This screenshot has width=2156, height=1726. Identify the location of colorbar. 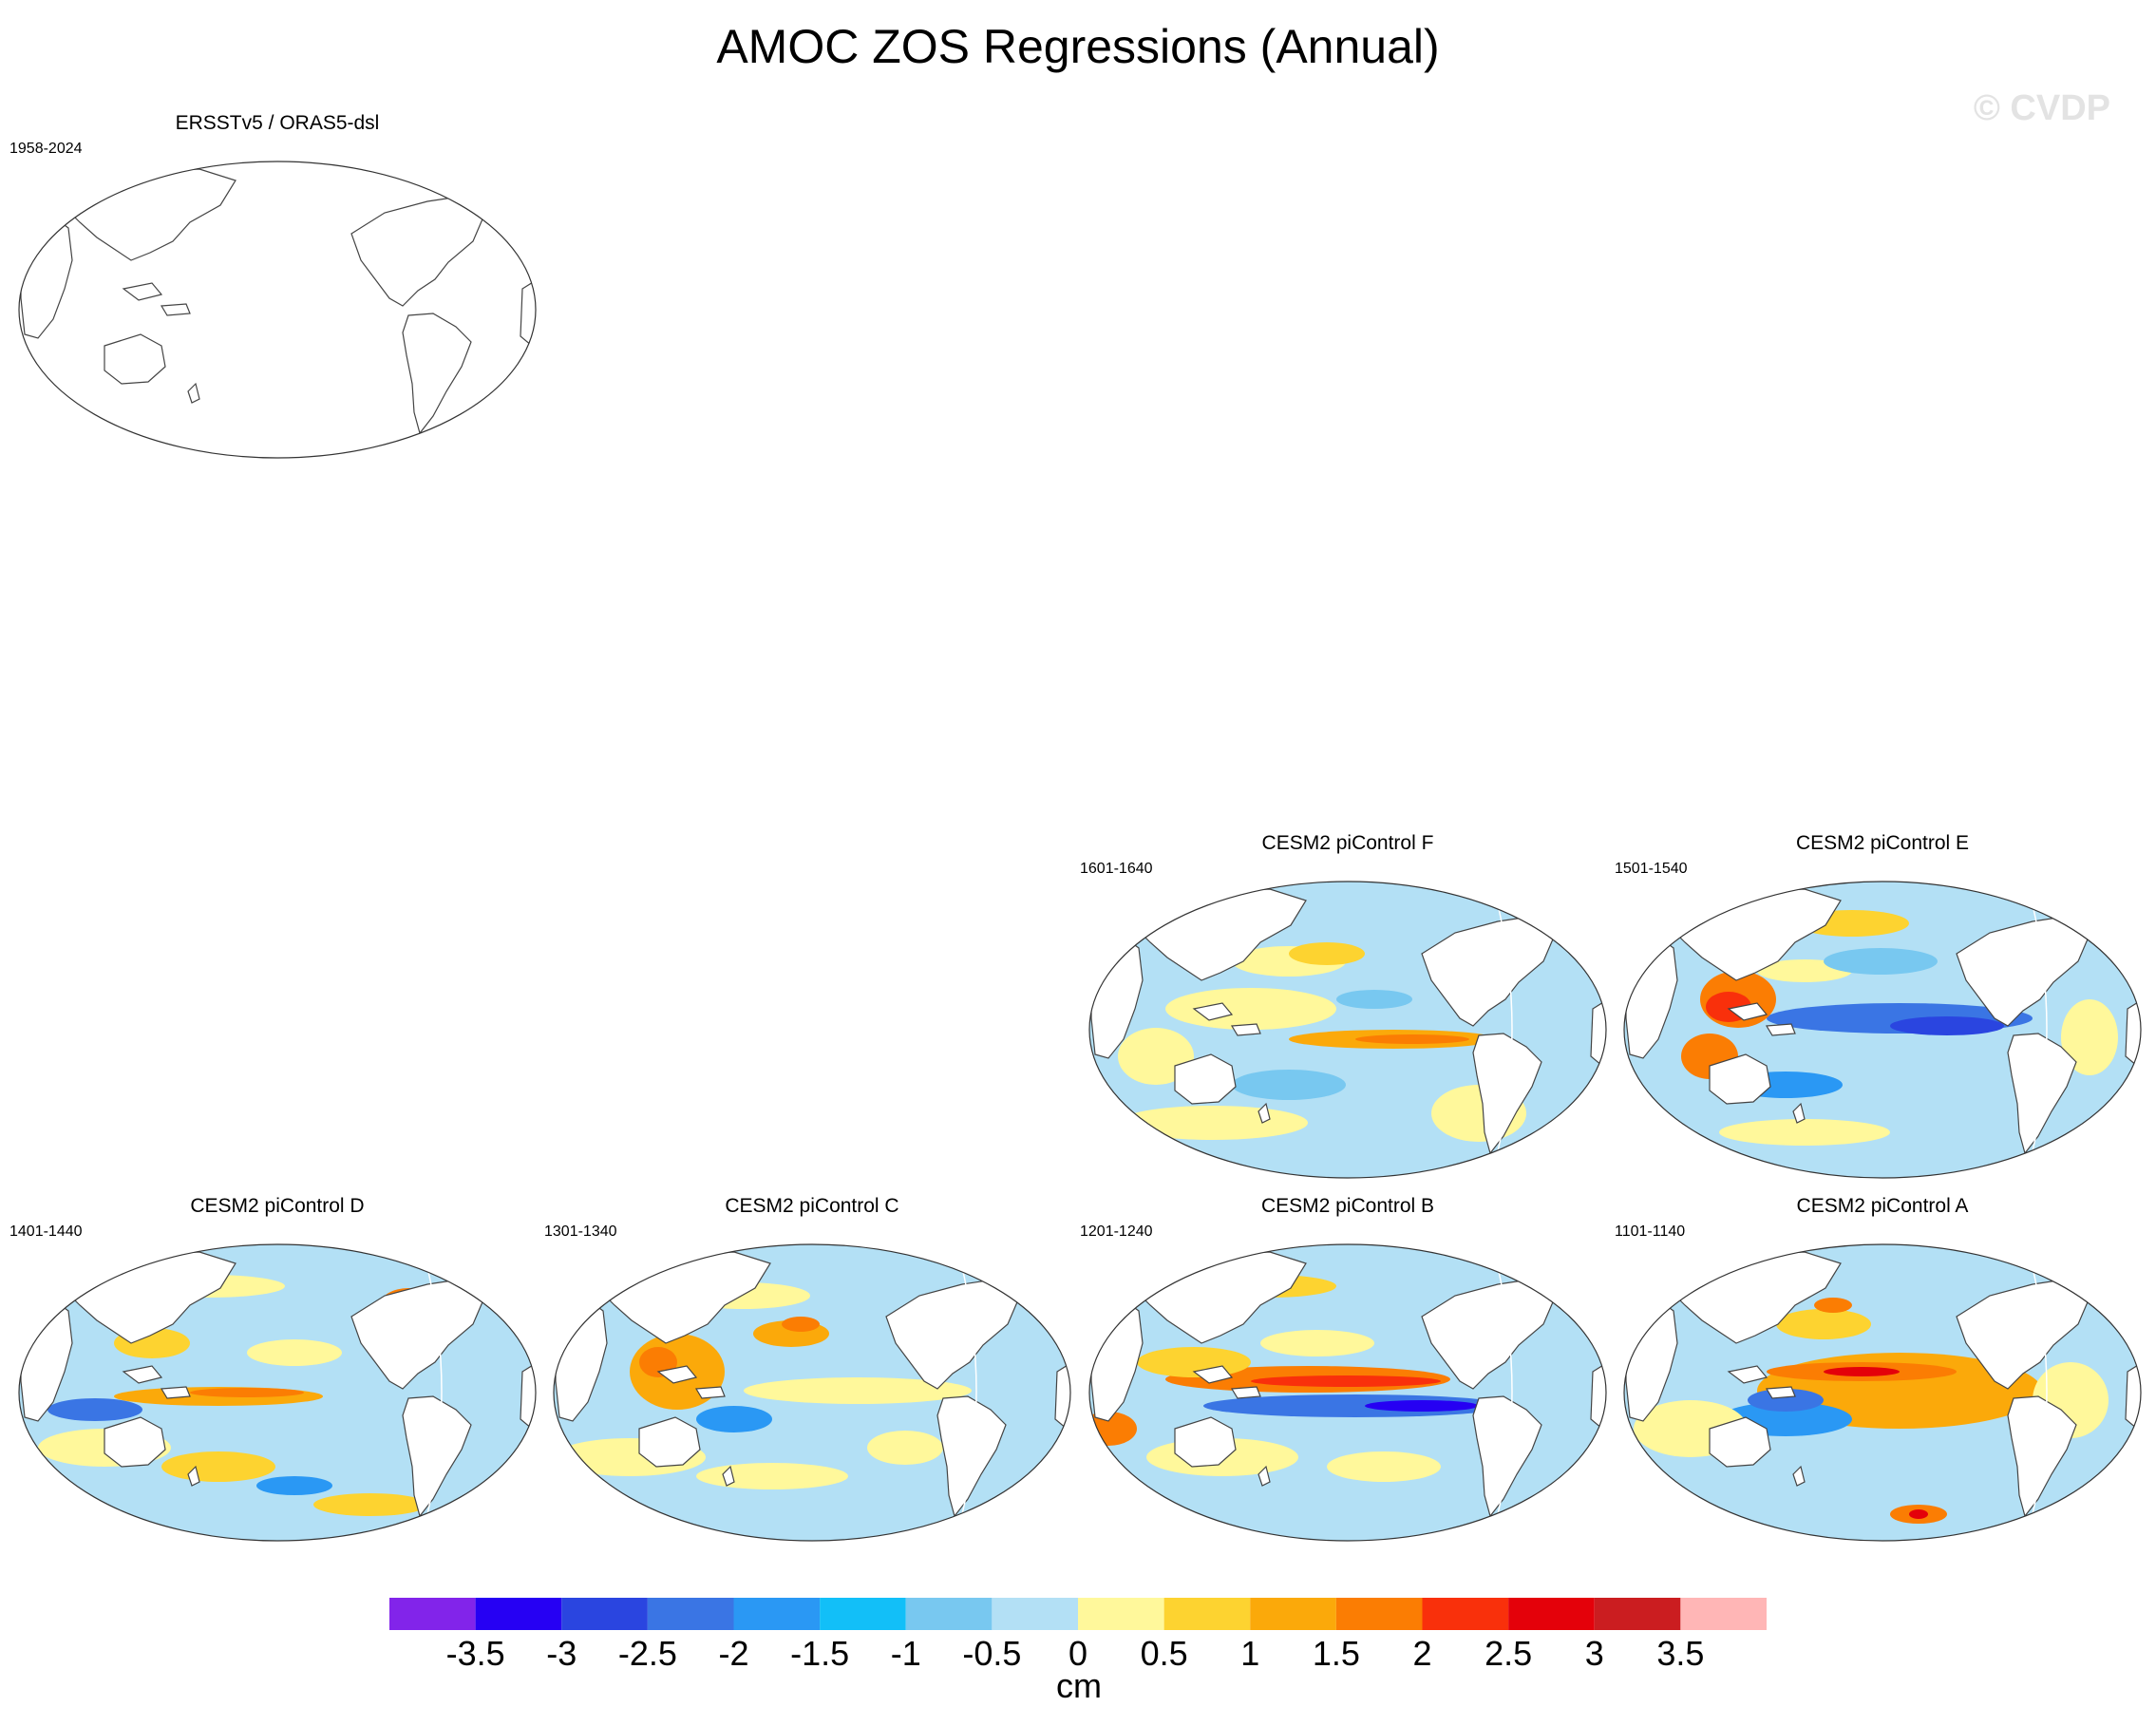
(1078, 1614).